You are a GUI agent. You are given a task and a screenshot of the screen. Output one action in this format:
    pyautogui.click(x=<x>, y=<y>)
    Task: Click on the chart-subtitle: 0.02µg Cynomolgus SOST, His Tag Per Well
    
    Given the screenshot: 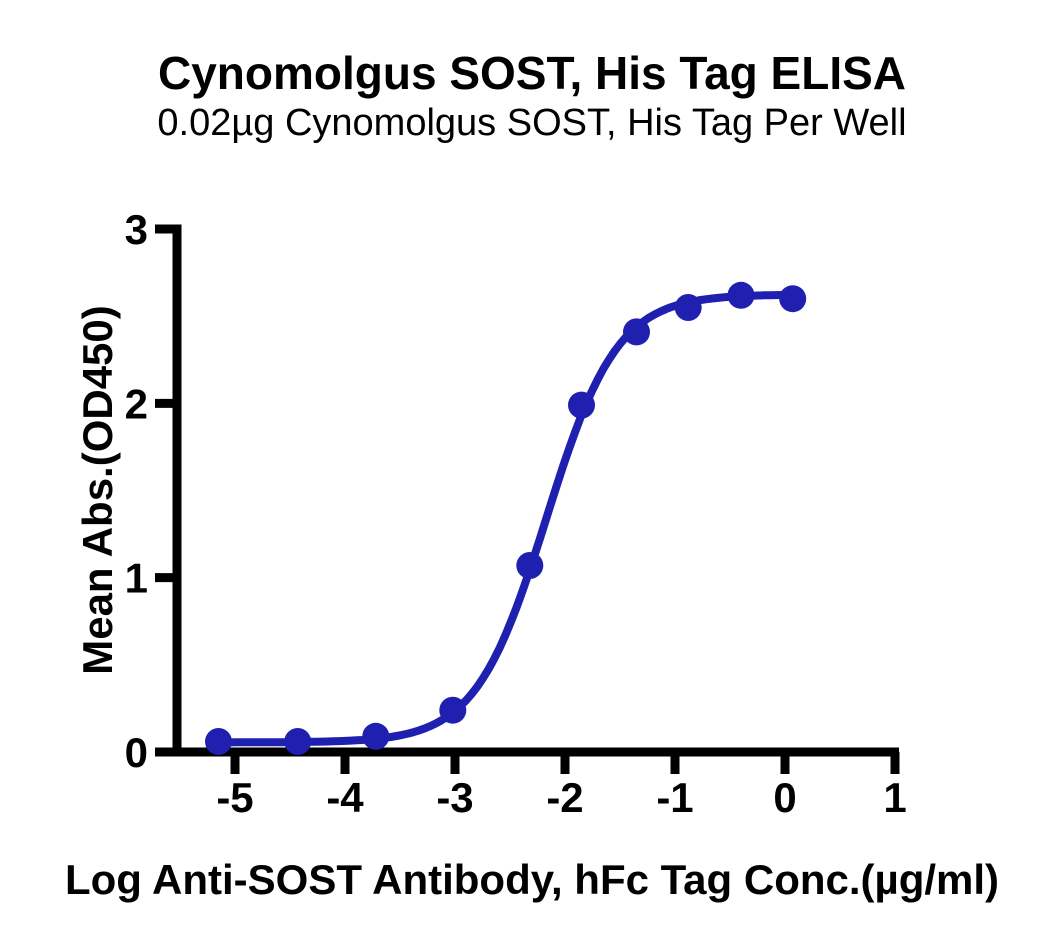 What is the action you would take?
    pyautogui.click(x=531, y=123)
    